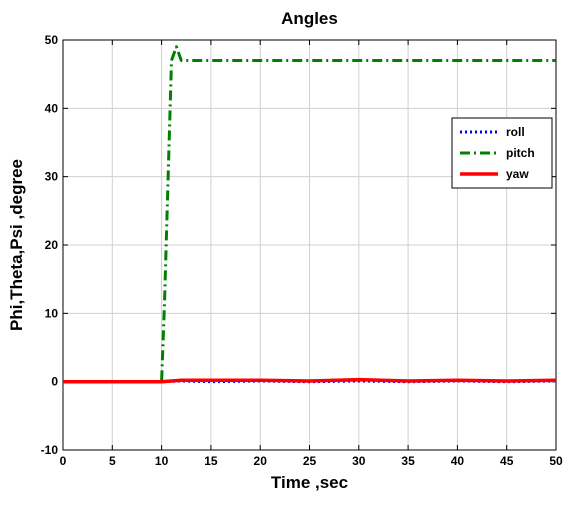 This screenshot has height=505, width=570. What do you see at coordinates (309, 18) in the screenshot?
I see `chart-title: Angles` at bounding box center [309, 18].